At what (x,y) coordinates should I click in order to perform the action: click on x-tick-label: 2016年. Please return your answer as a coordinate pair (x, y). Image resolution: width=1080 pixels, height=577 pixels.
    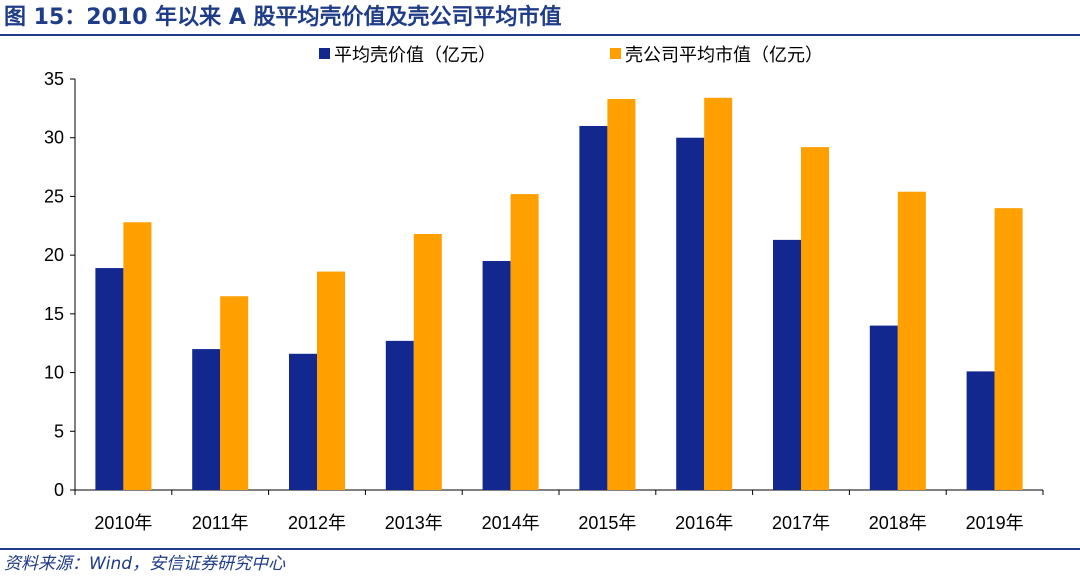
    Looking at the image, I should click on (704, 523).